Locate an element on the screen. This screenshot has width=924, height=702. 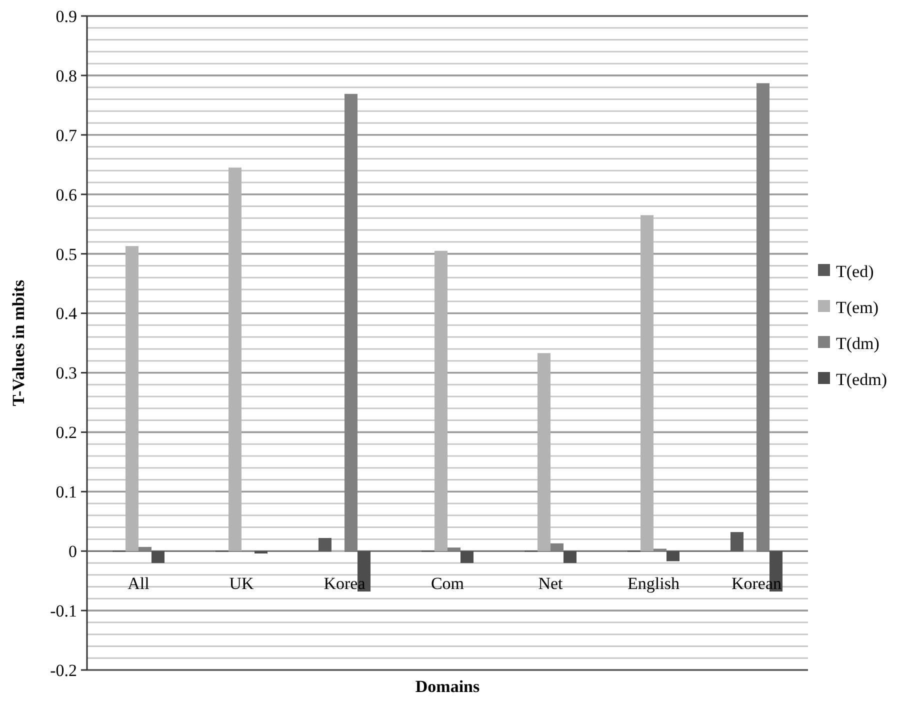
y-tick-label: 0.8 is located at coordinates (66, 76).